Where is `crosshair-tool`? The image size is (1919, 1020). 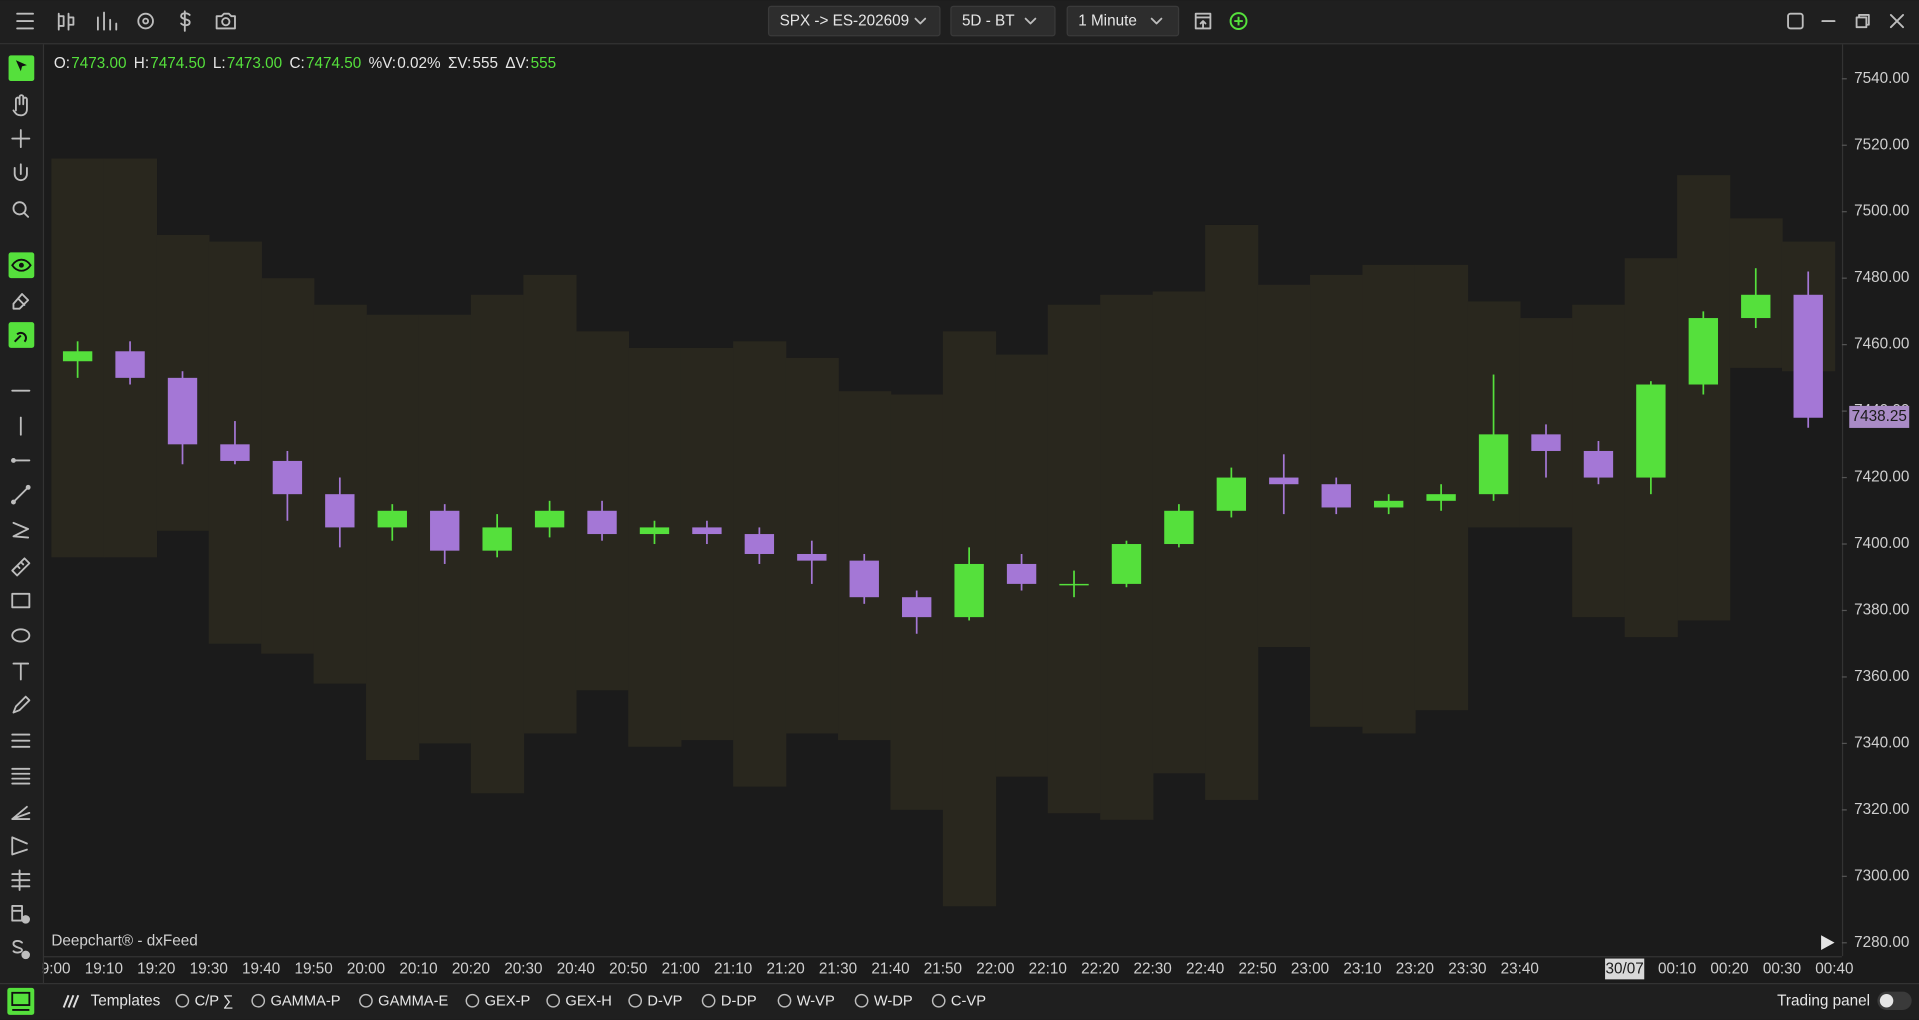 crosshair-tool is located at coordinates (21, 139).